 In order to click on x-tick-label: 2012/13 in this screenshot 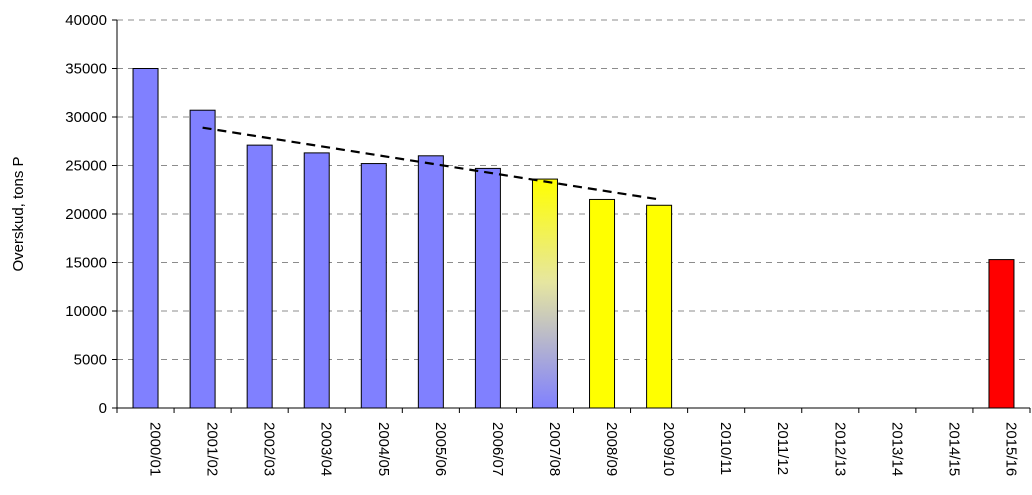, I will do `click(839, 449)`.